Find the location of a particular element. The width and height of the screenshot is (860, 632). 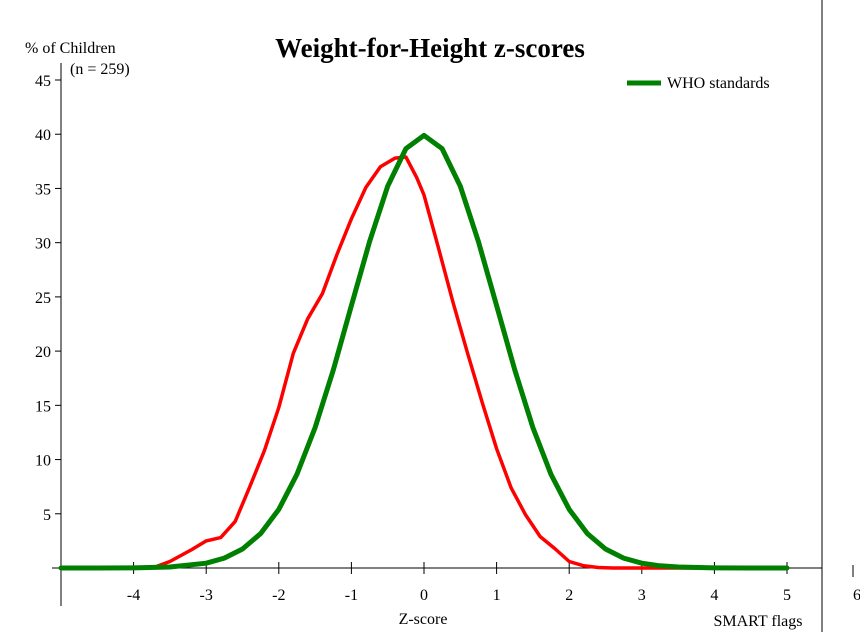

y-tick-label: 15 is located at coordinates (43, 406).